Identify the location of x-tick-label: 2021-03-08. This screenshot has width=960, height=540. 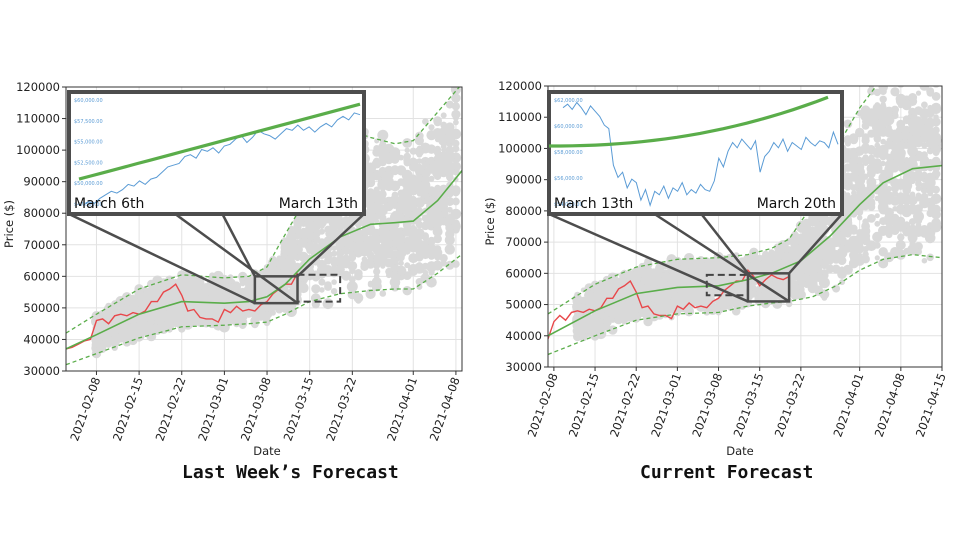
(707, 405).